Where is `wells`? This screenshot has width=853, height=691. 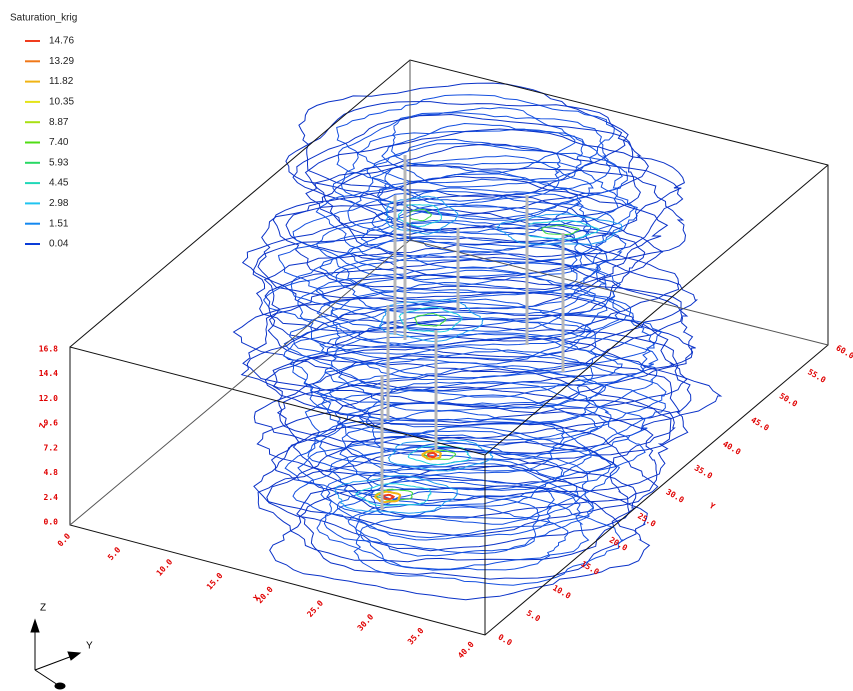 wells is located at coordinates (472, 332).